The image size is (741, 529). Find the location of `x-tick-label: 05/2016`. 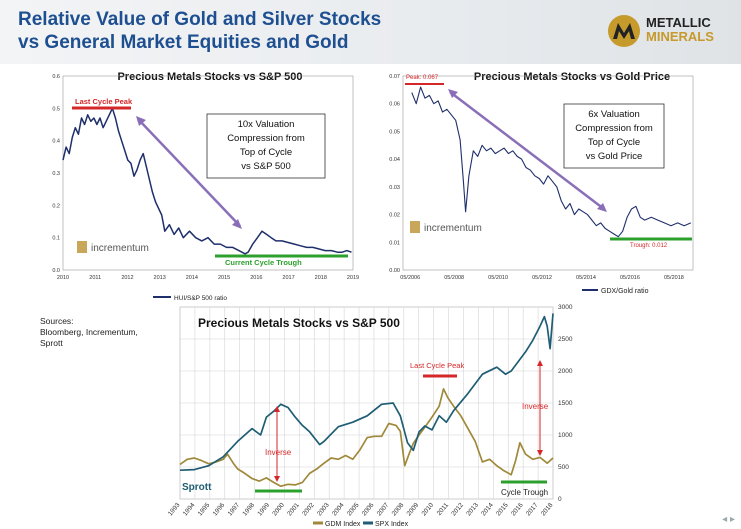

x-tick-label: 05/2016 is located at coordinates (630, 278).